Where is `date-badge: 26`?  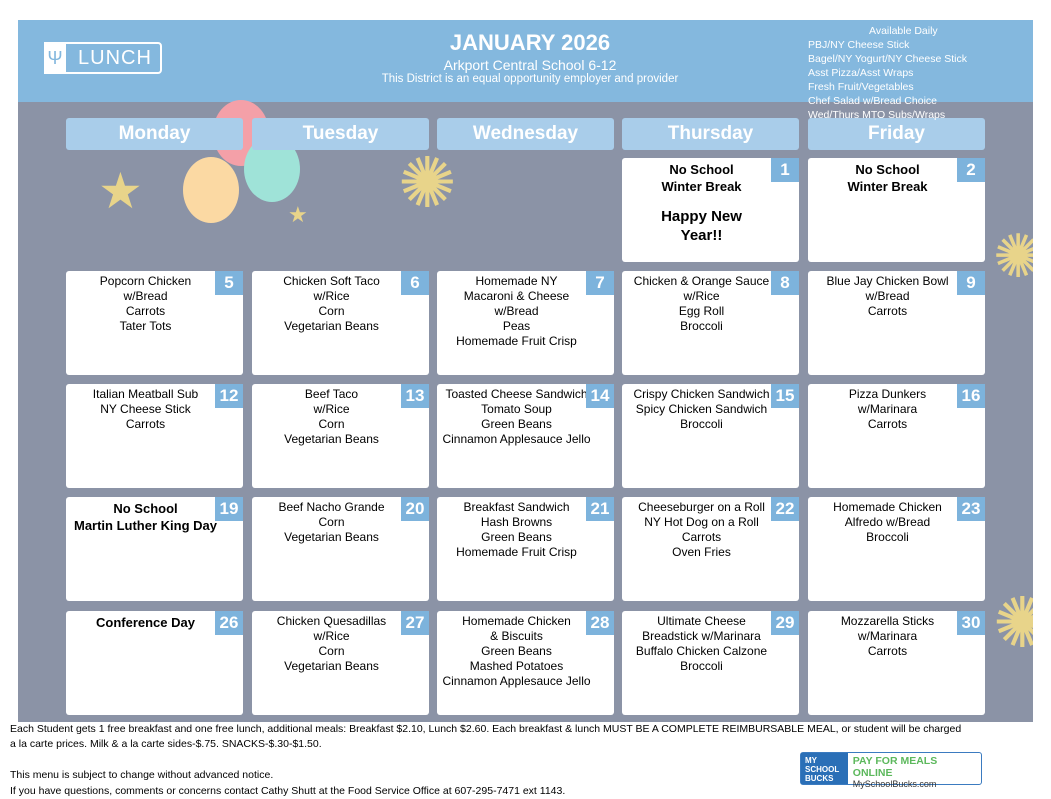
date-badge: 26 is located at coordinates (229, 623).